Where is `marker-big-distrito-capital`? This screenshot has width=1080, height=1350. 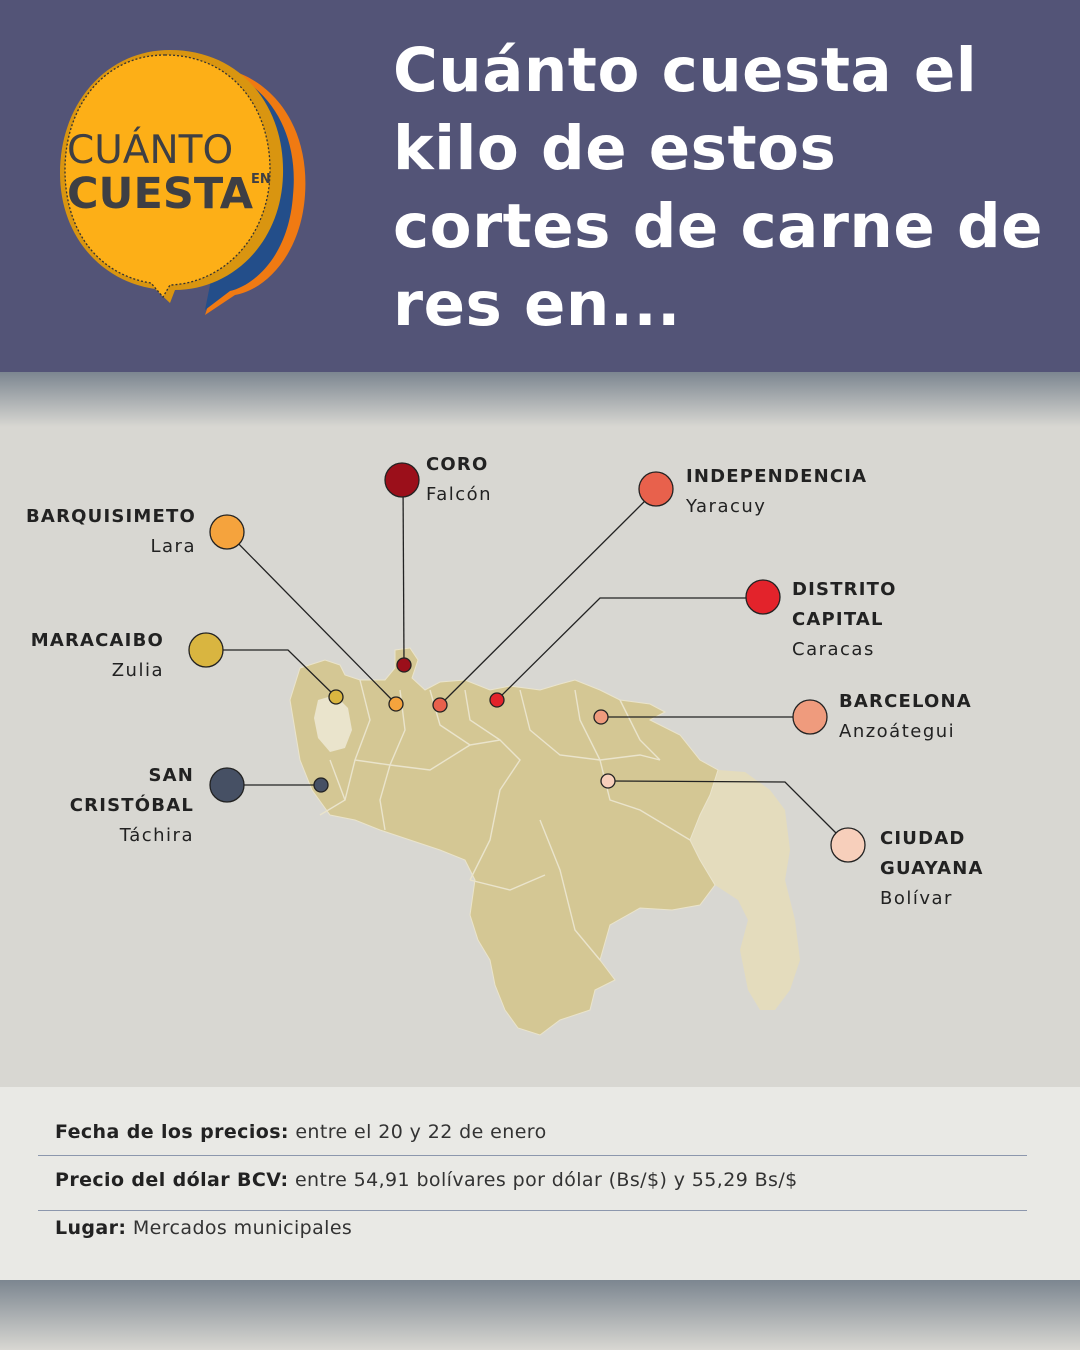
marker-big-distrito-capital is located at coordinates (763, 597).